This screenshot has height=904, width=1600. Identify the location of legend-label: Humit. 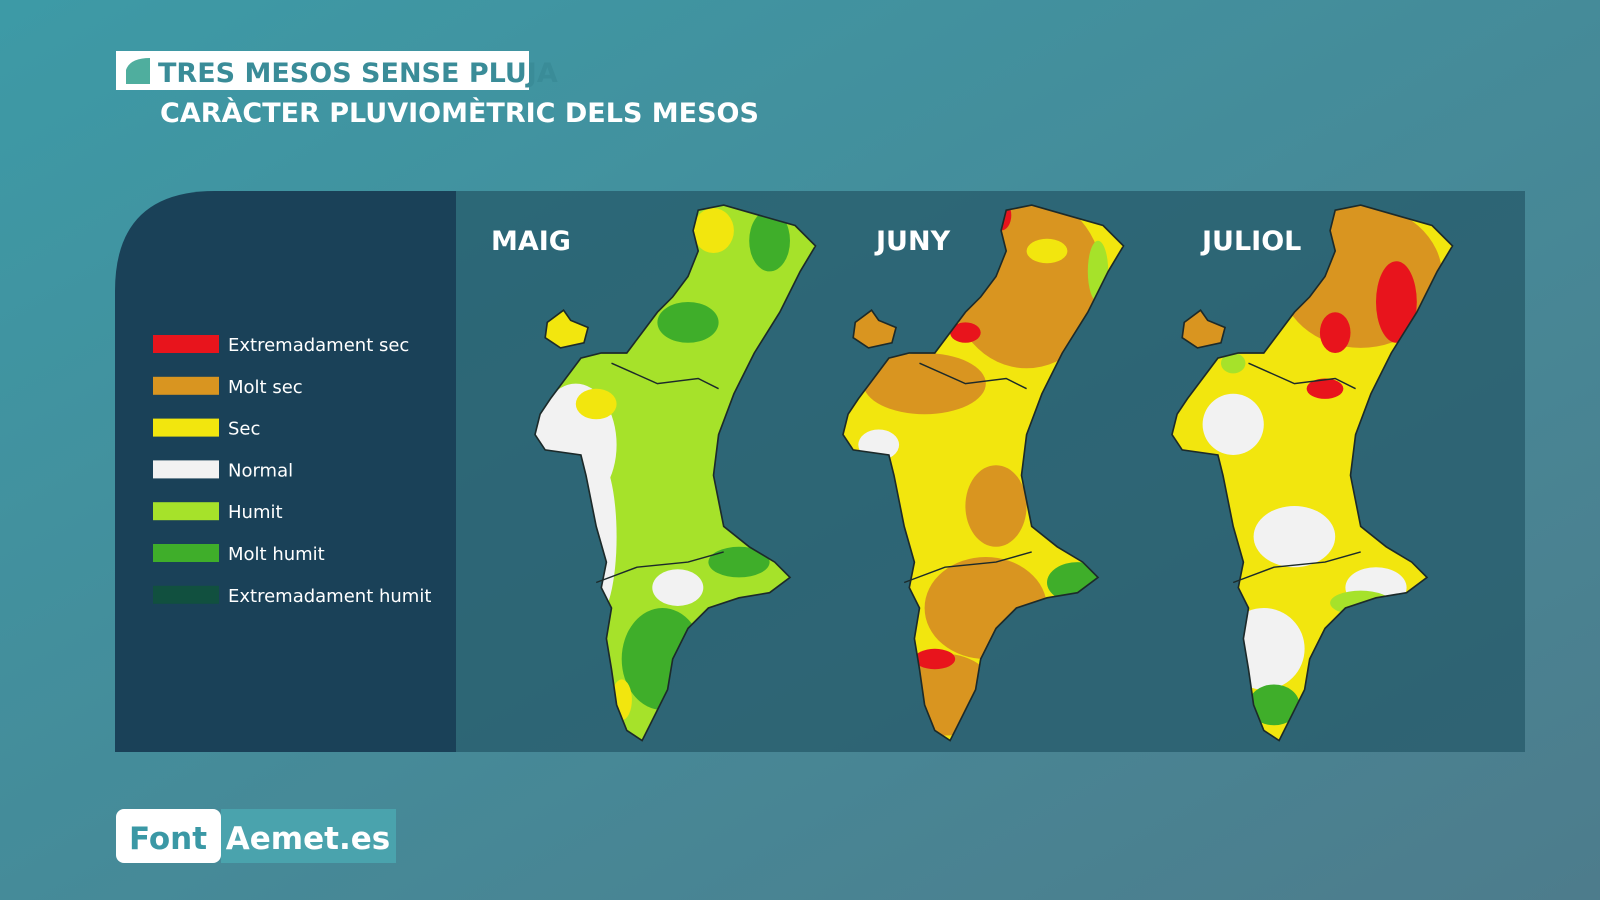
(255, 512).